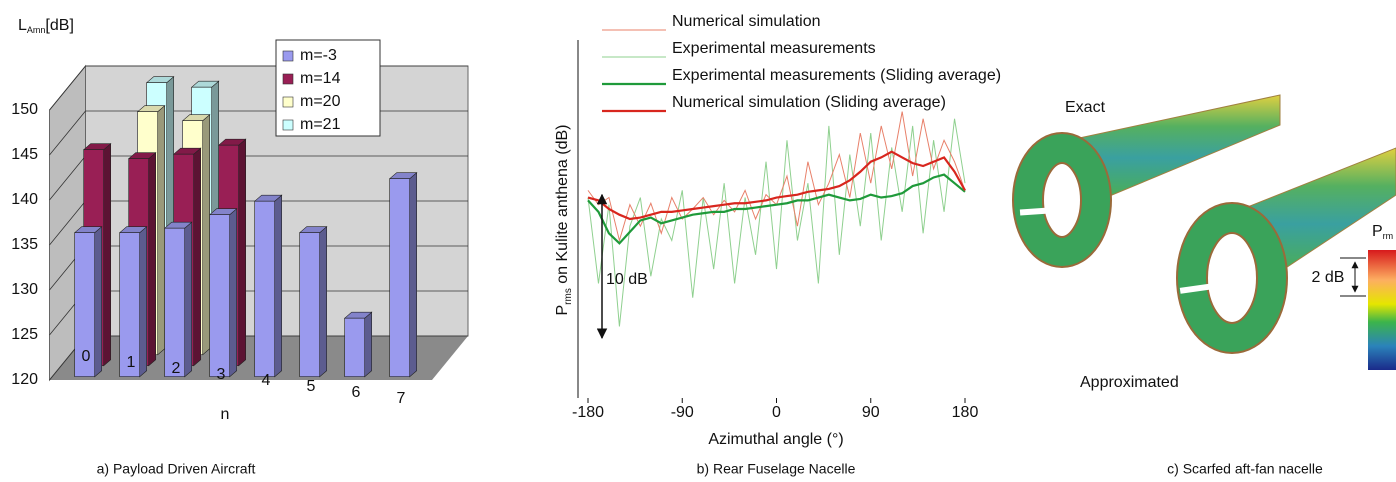  What do you see at coordinates (1245, 469) in the screenshot?
I see `caption: c) Scarfed aft-fan nacelle` at bounding box center [1245, 469].